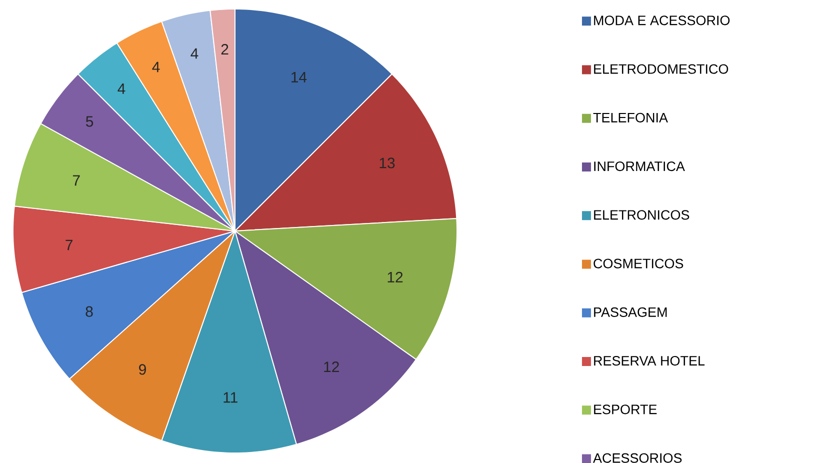  I want to click on legend-label: RESERVA HOTEL, so click(649, 361).